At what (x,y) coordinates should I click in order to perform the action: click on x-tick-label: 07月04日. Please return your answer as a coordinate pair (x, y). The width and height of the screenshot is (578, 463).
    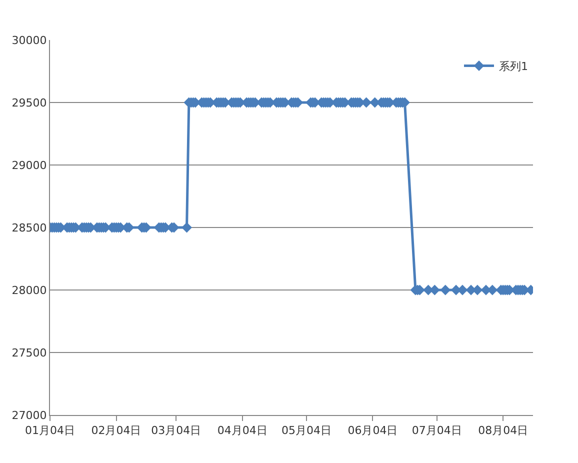
    Looking at the image, I should click on (437, 431).